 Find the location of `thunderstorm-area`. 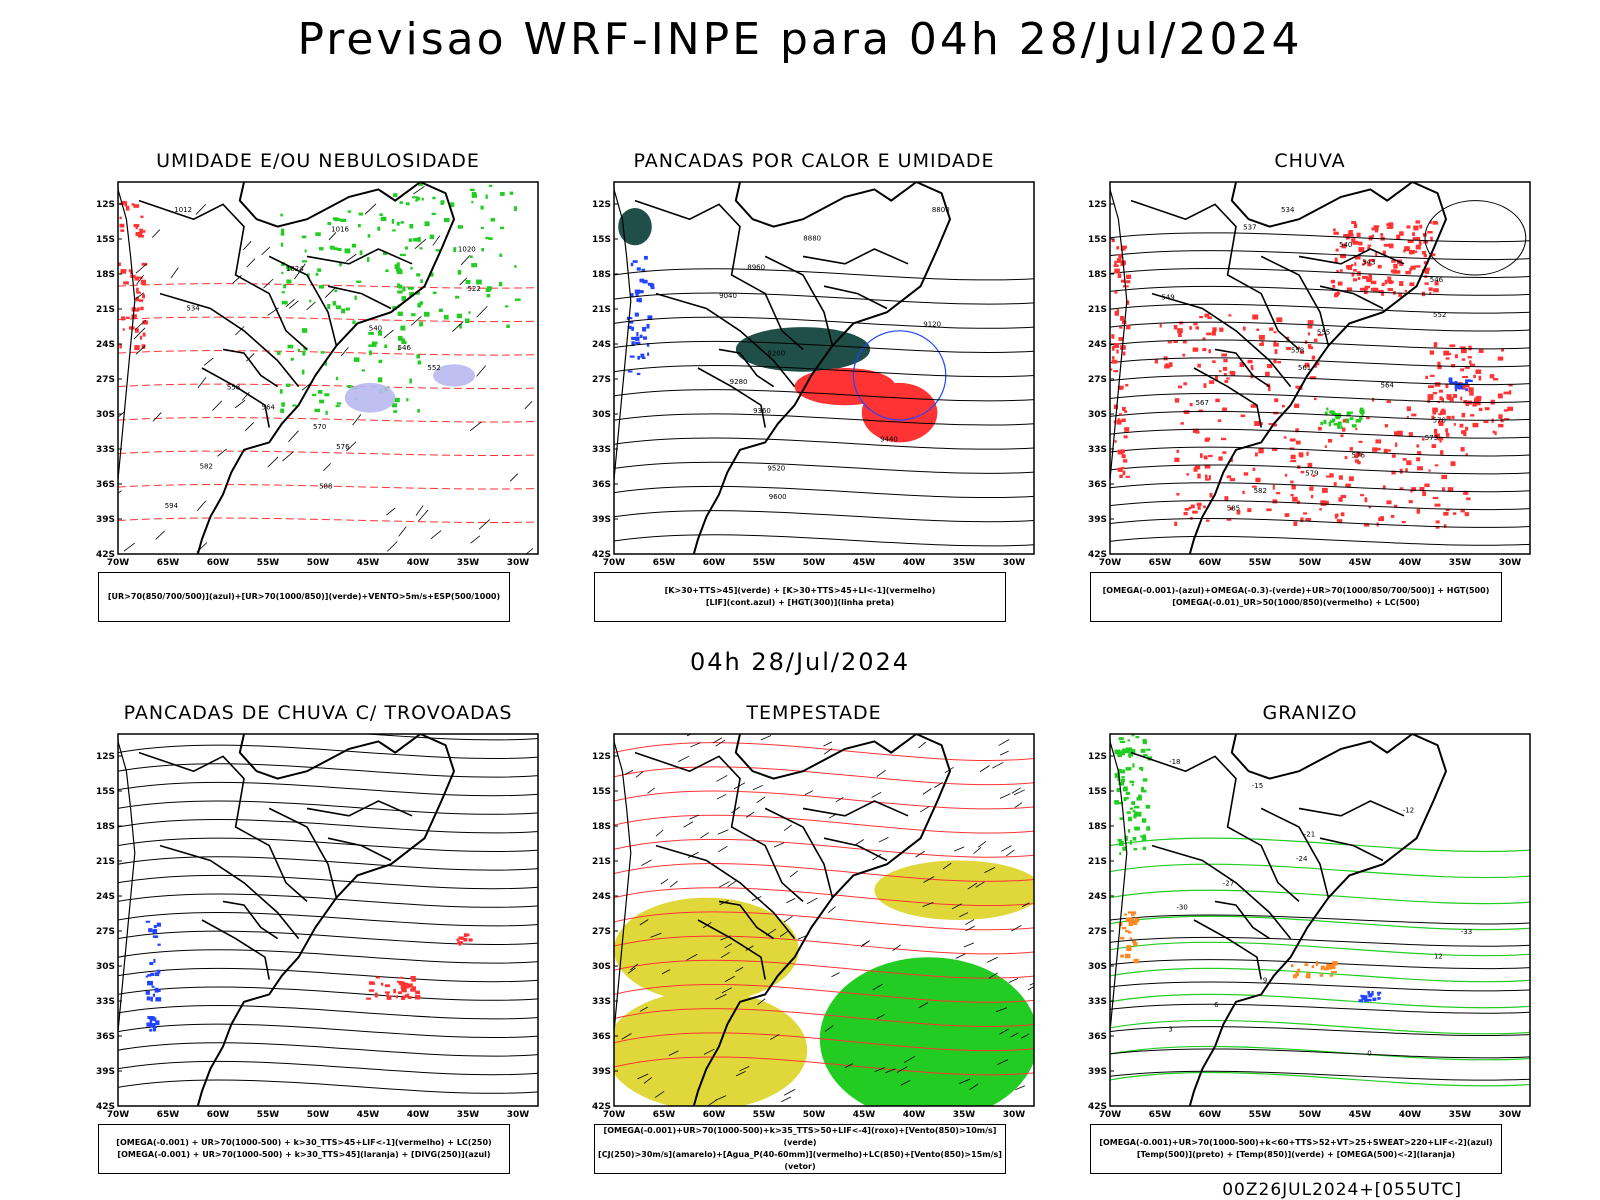

thunderstorm-area is located at coordinates (460, 944).